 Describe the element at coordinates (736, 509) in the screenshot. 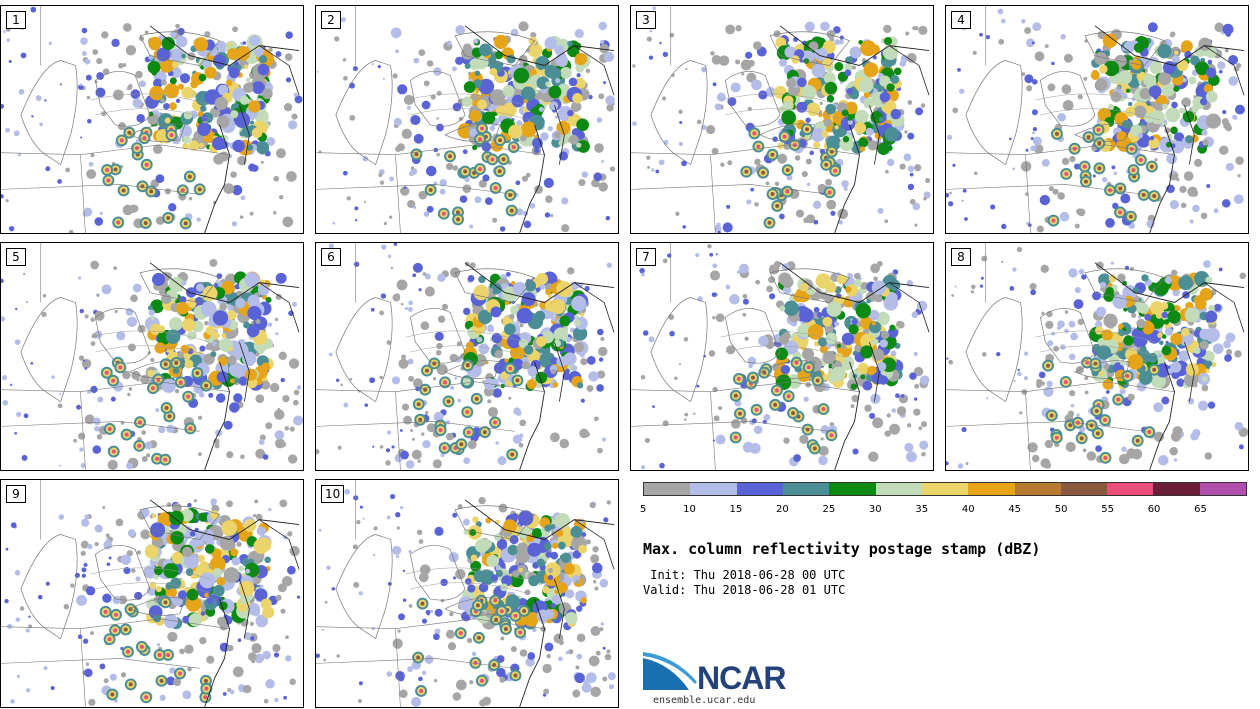

I see `colorbar-tick-label: 15` at that location.